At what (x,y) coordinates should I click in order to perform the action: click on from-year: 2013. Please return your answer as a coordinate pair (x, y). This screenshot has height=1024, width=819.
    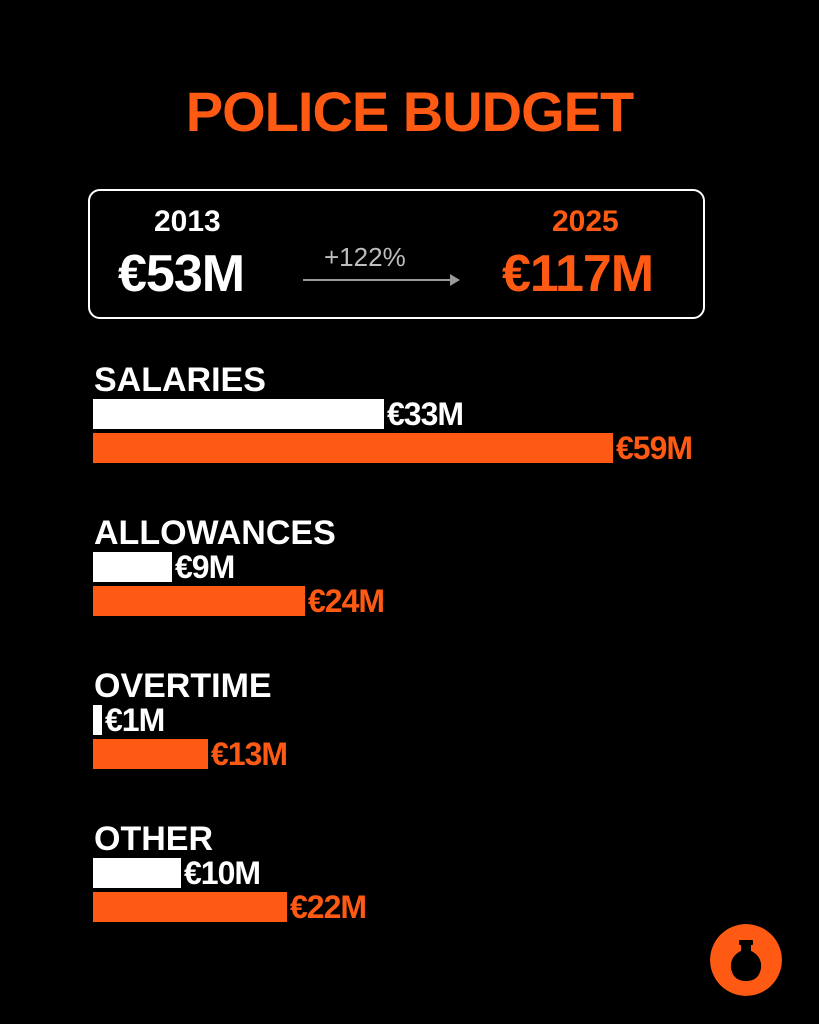
    Looking at the image, I should click on (187, 221).